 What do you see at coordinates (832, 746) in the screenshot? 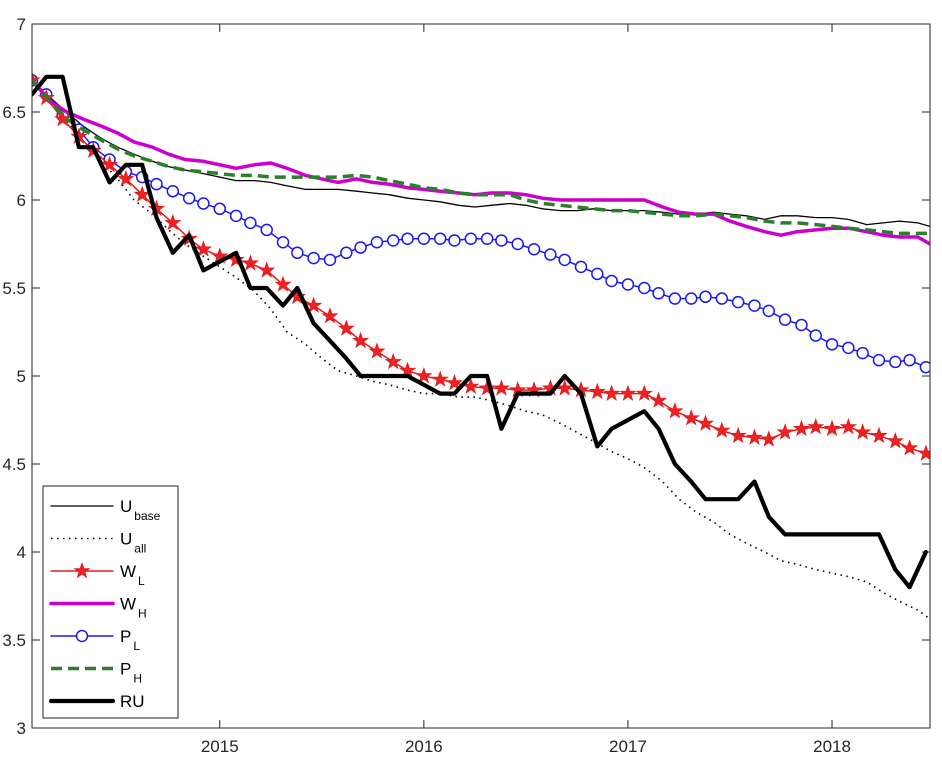
I see `x-tick-label: 2018` at bounding box center [832, 746].